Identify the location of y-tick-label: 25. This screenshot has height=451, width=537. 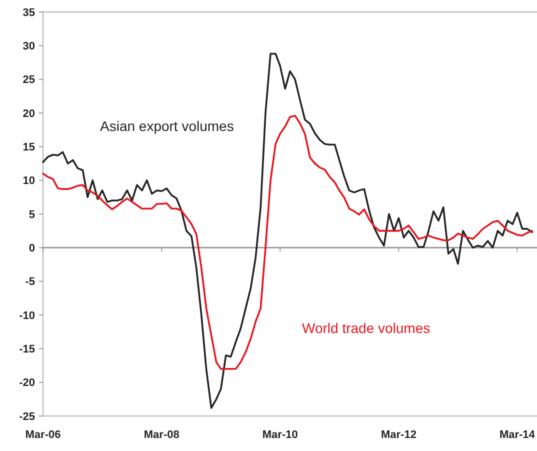
(28, 80).